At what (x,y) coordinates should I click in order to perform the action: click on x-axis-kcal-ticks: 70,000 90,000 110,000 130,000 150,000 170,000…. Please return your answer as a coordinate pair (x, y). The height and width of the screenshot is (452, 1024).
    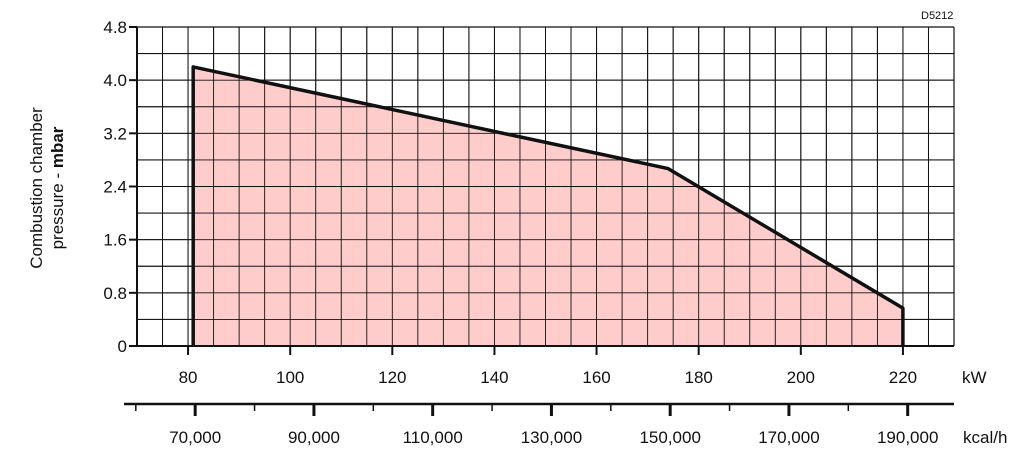
    Looking at the image, I should click on (539, 424).